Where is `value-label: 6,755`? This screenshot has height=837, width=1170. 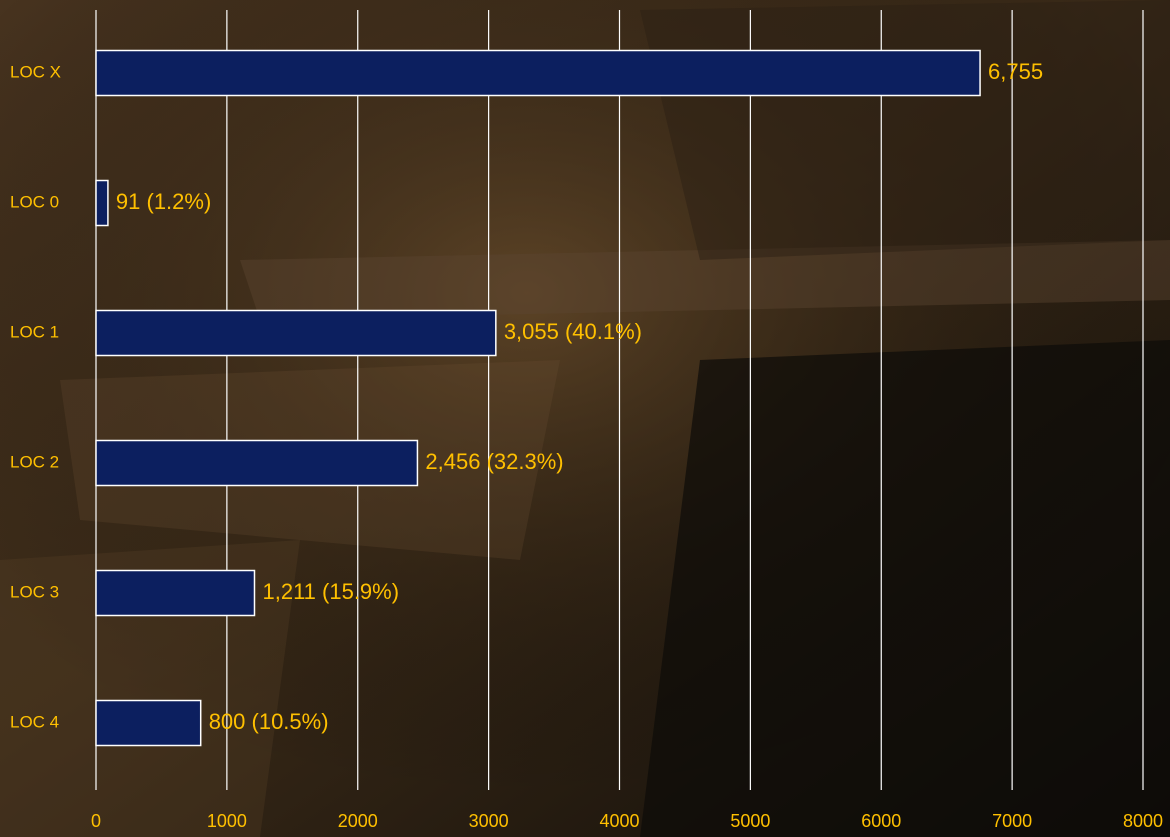 value-label: 6,755 is located at coordinates (1015, 71).